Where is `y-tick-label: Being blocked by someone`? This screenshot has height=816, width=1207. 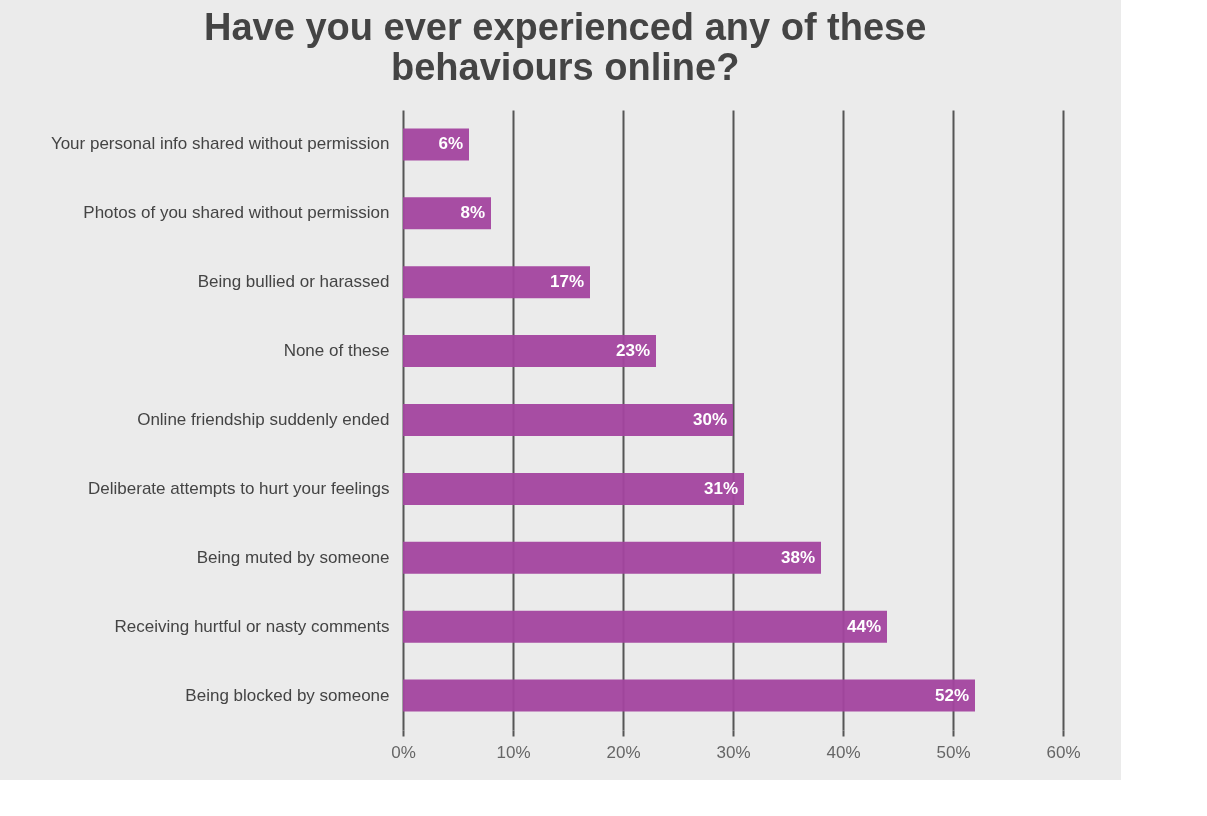 y-tick-label: Being blocked by someone is located at coordinates (287, 695).